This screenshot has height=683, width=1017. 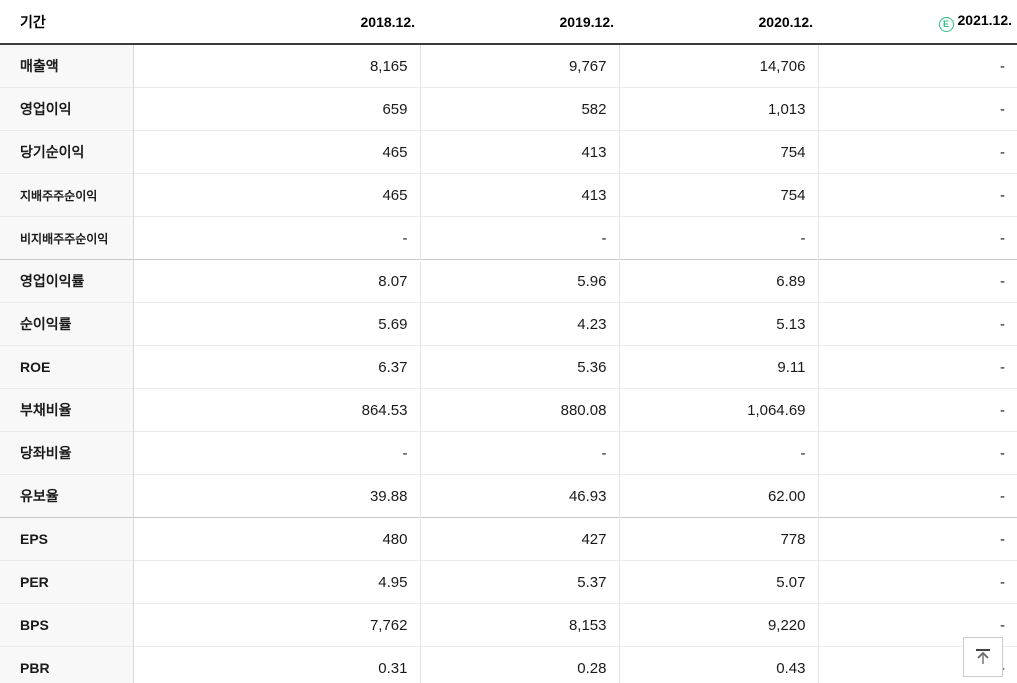 What do you see at coordinates (718, 582) in the screenshot?
I see `cell-value: 5.07` at bounding box center [718, 582].